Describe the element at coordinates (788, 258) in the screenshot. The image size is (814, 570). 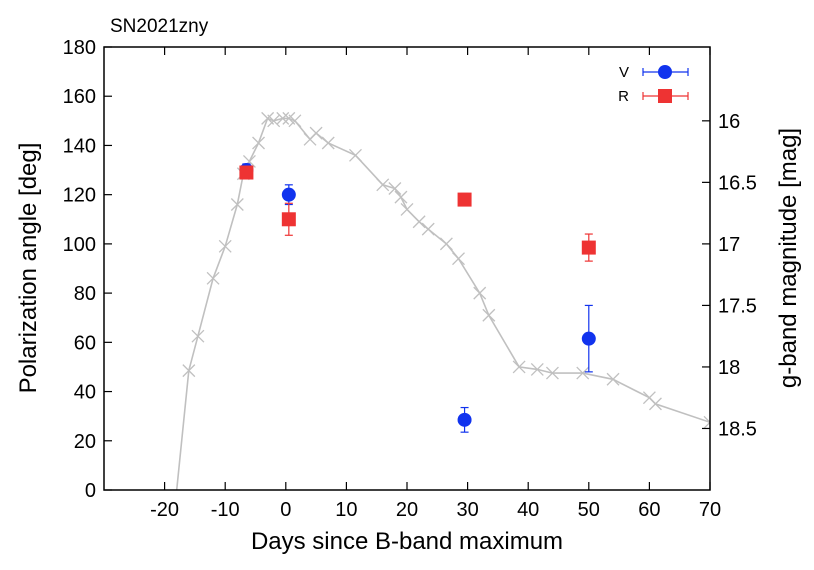
I see `y2-axis-label: g-band magnitude [mag]` at that location.